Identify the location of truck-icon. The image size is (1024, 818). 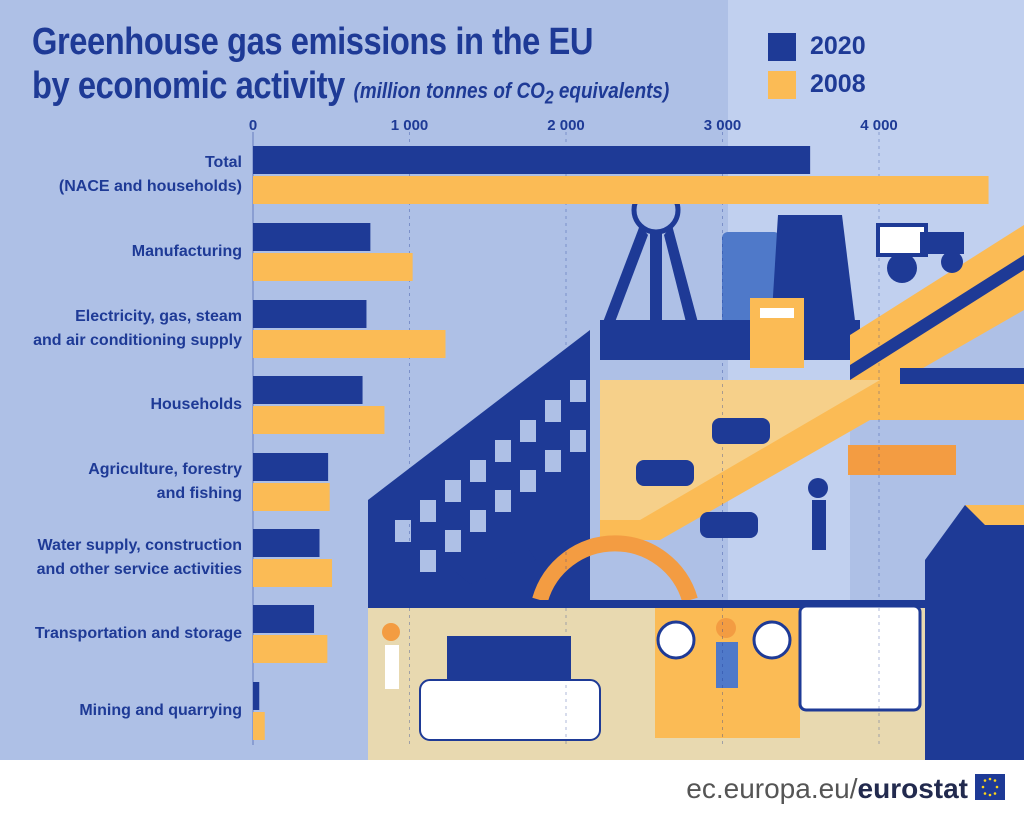
(860, 658).